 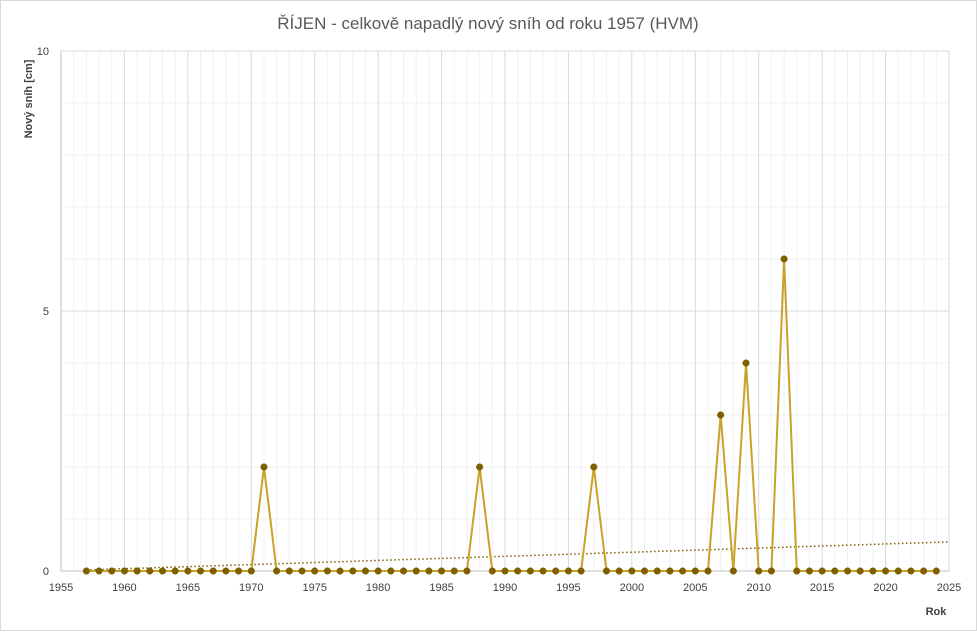 I want to click on x-tick-label: 2020, so click(x=885, y=588).